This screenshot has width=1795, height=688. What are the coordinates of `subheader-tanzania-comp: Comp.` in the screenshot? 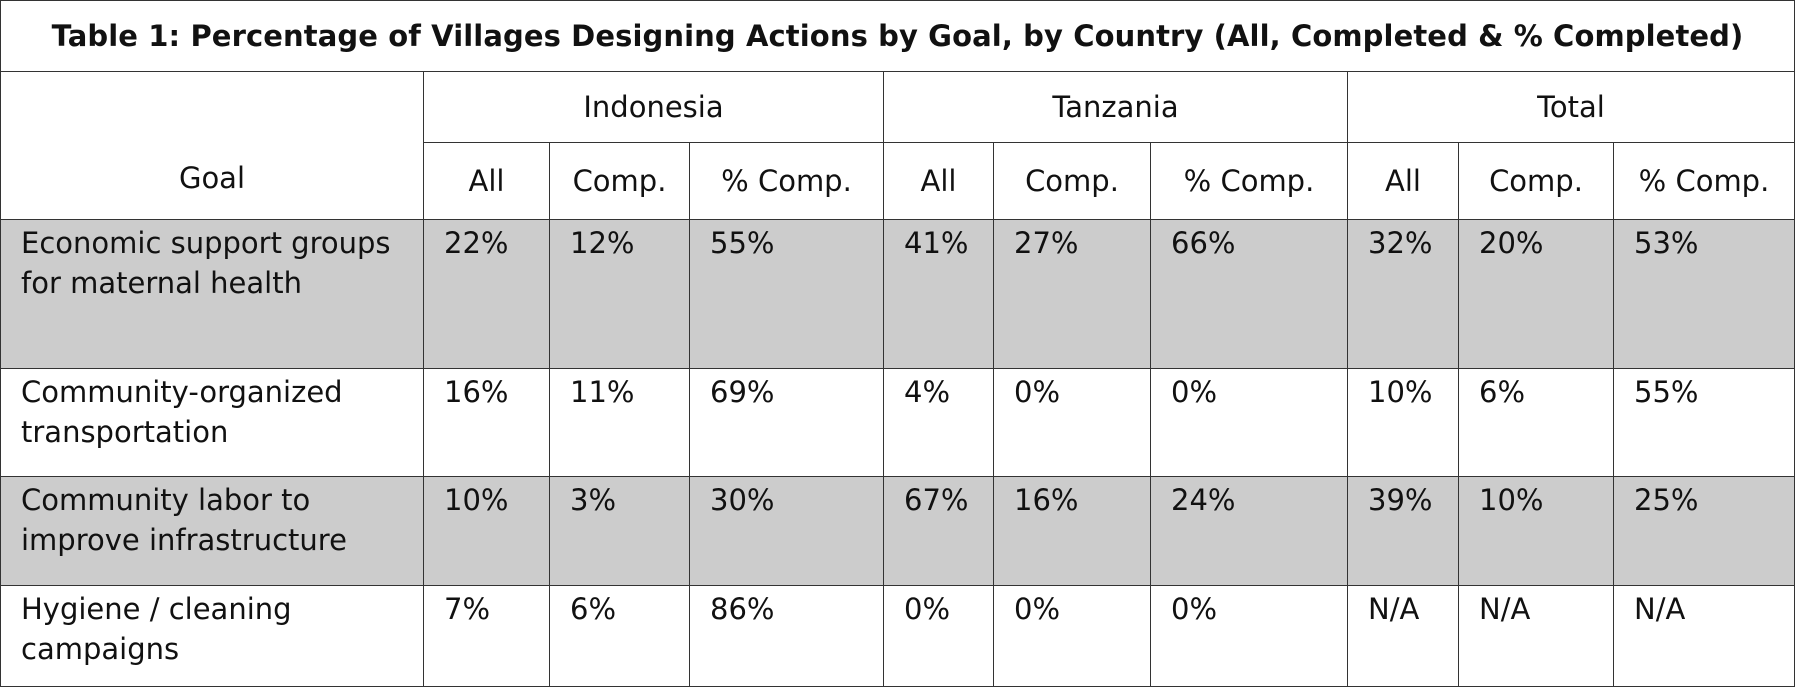 It's located at (1072, 181).